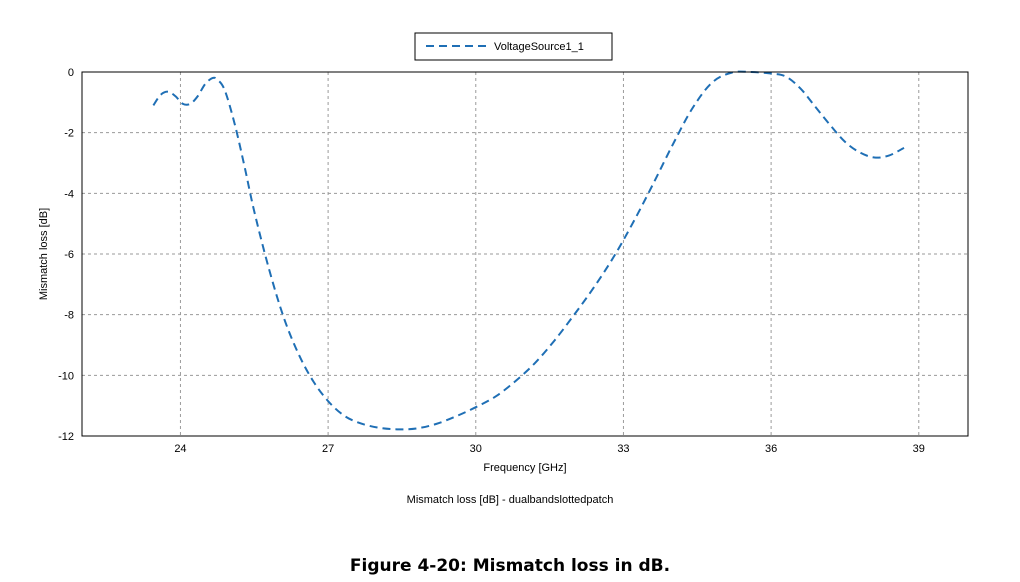 The height and width of the screenshot is (582, 1020). Describe the element at coordinates (69, 316) in the screenshot. I see `y-tick-label: -8` at that location.